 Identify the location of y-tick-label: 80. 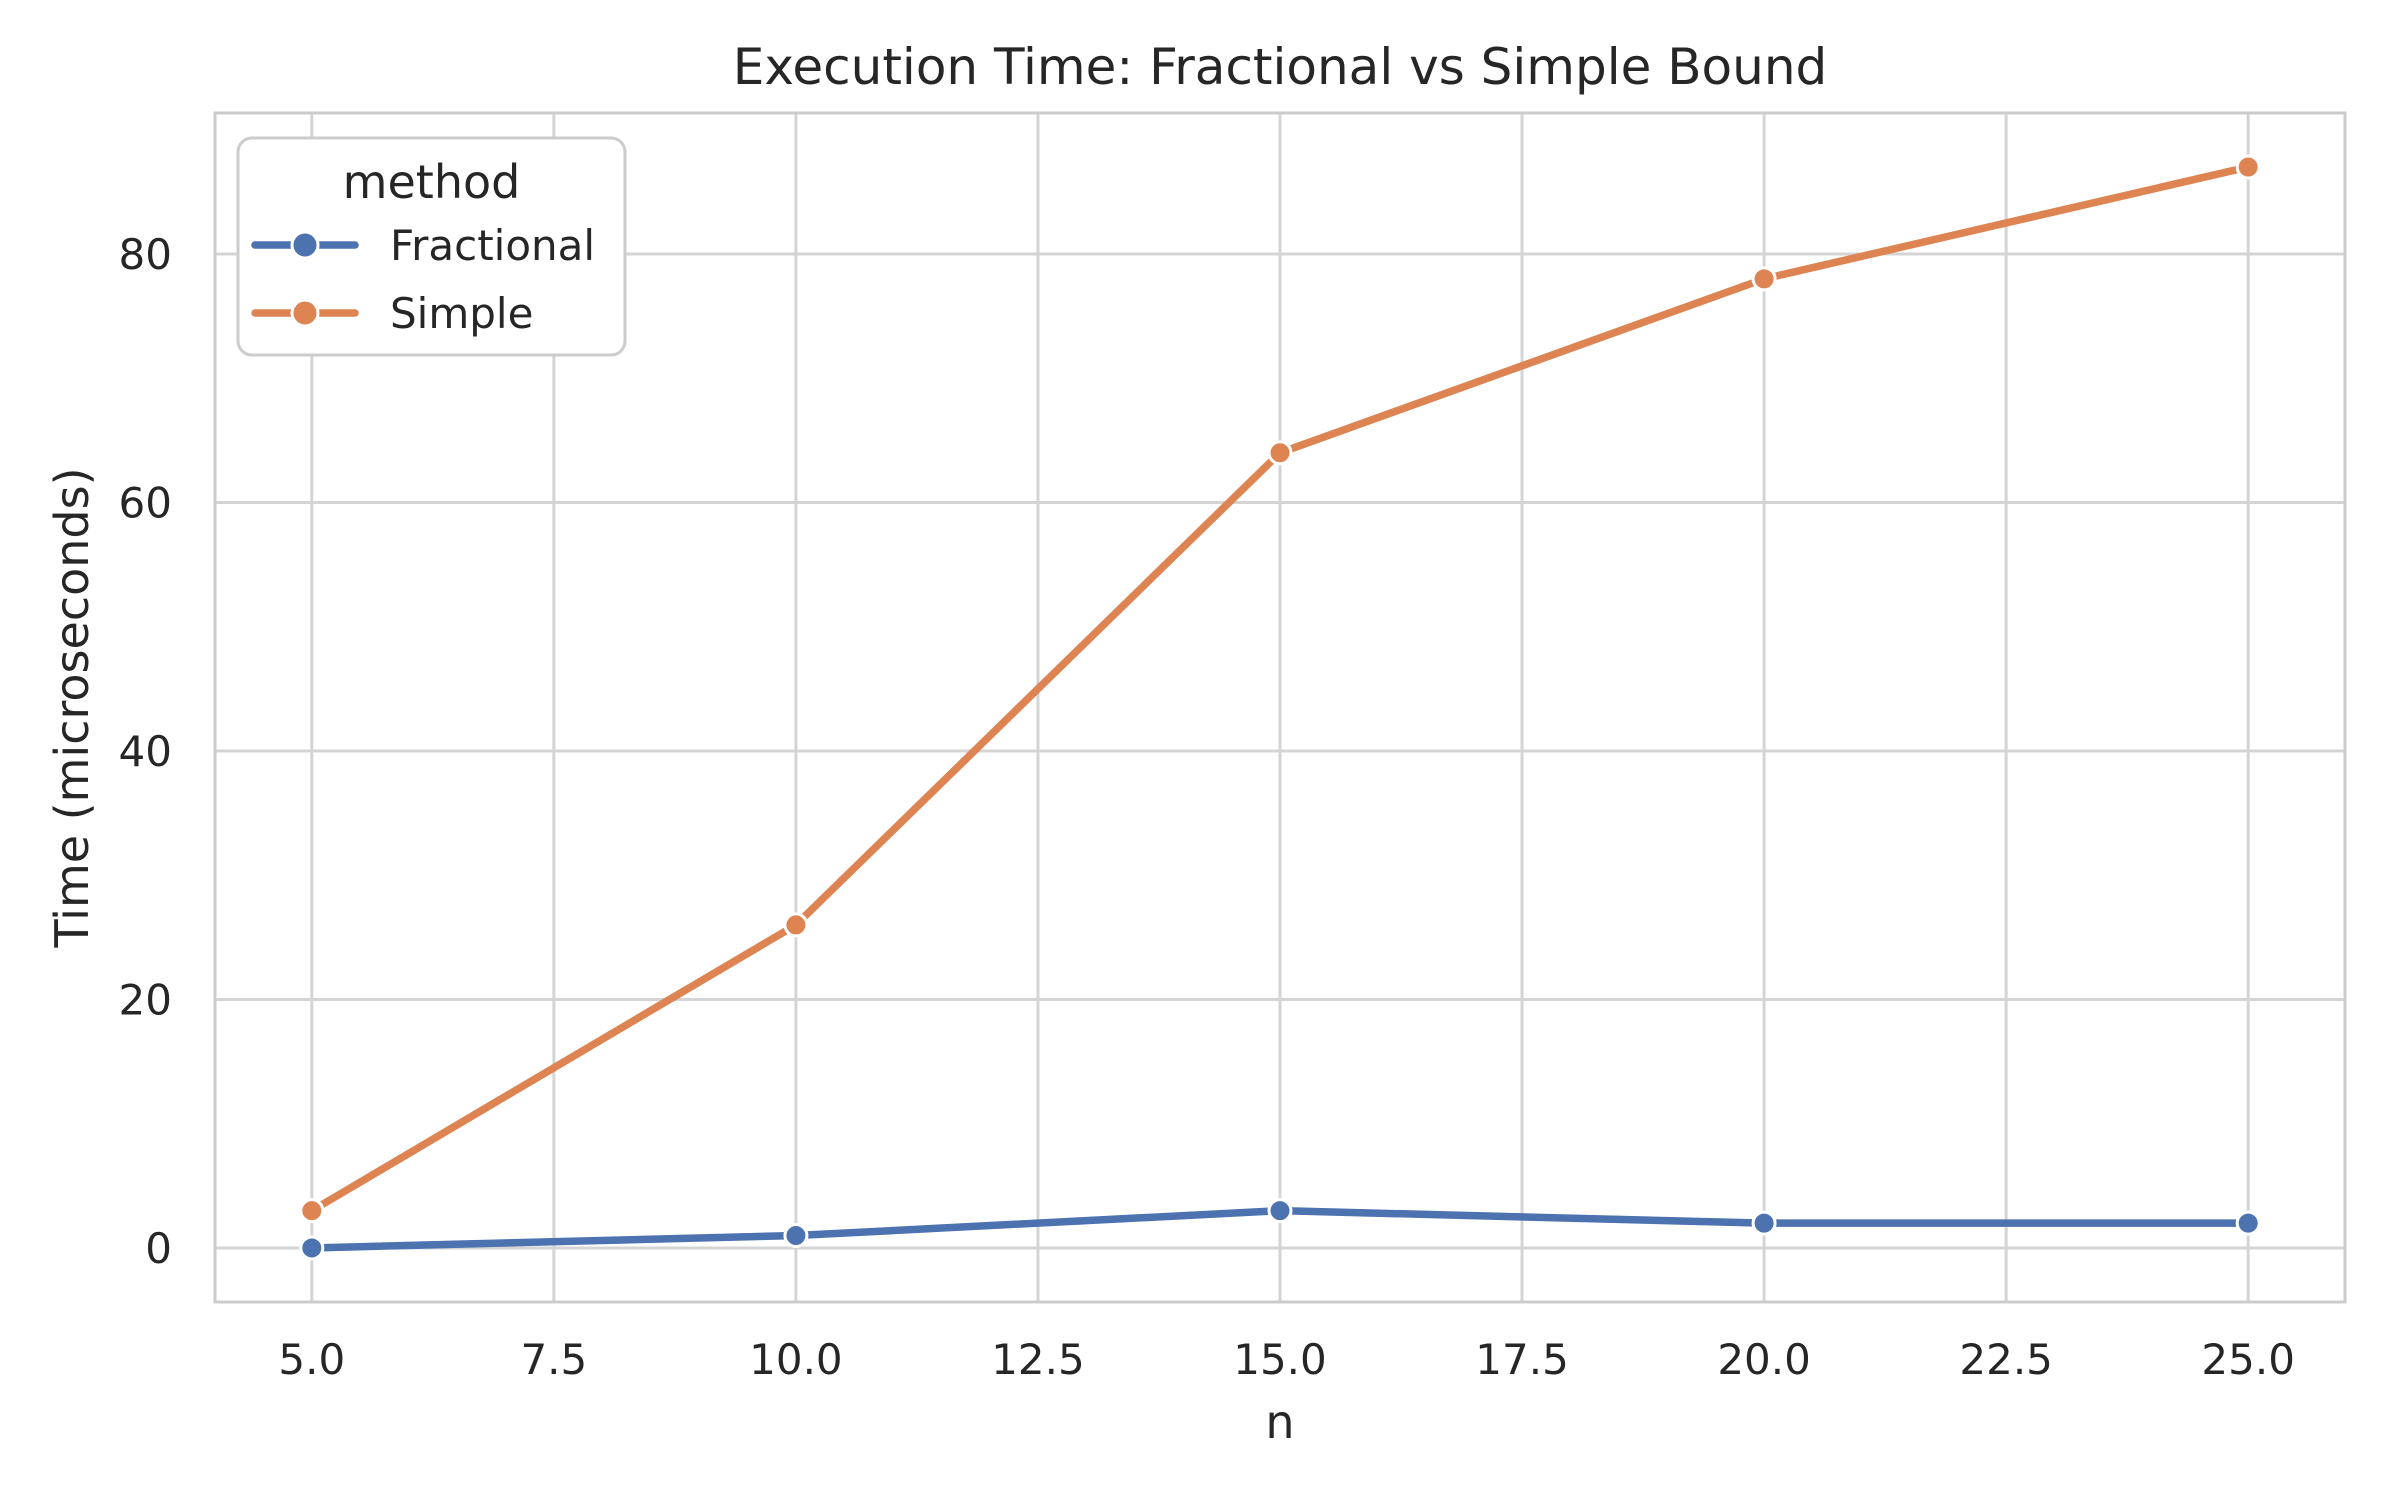
(145, 254).